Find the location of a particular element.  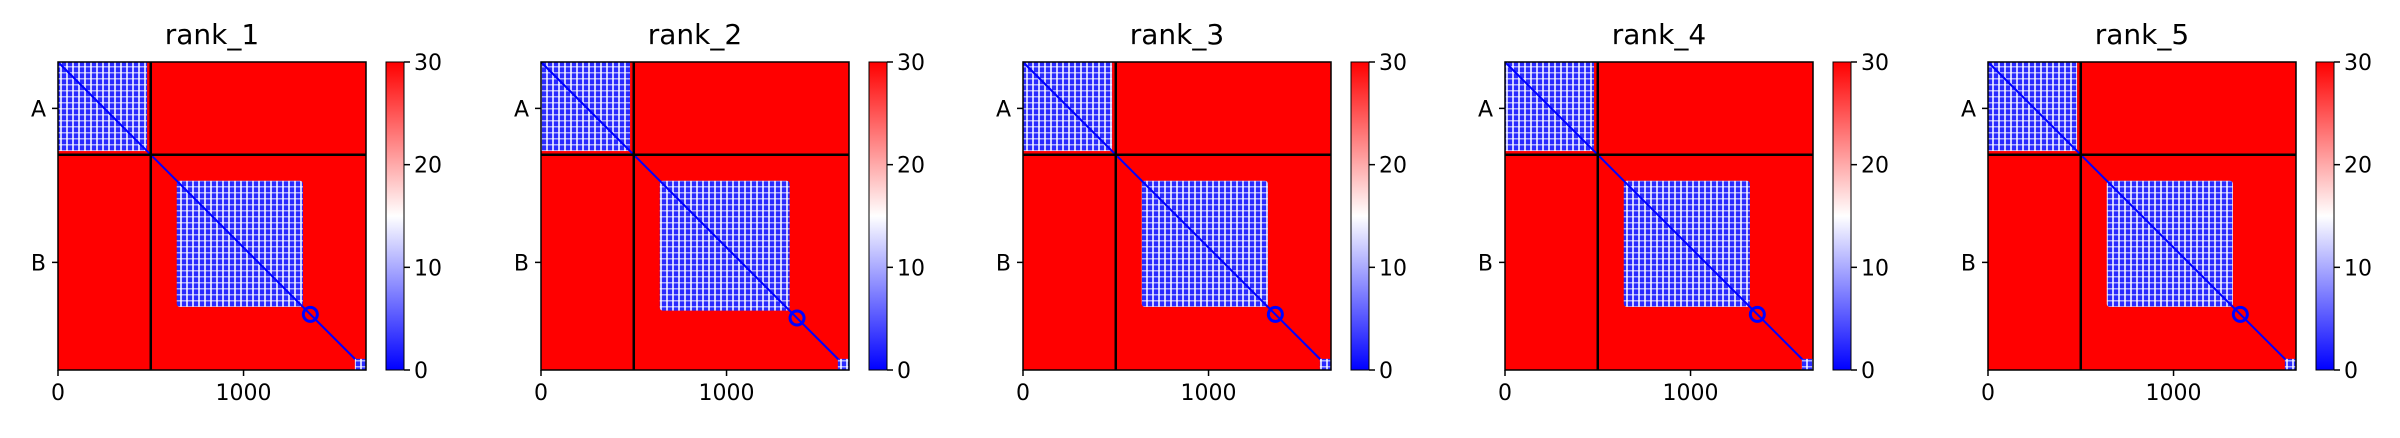

panel-title: rank_2 is located at coordinates (695, 34).